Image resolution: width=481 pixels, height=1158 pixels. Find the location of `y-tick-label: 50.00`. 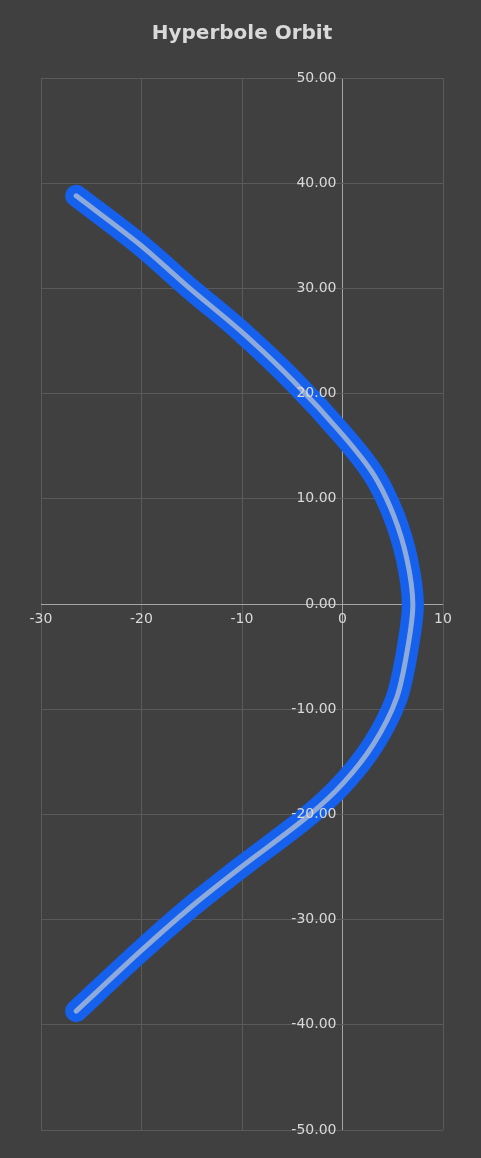

y-tick-label: 50.00 is located at coordinates (316, 76).